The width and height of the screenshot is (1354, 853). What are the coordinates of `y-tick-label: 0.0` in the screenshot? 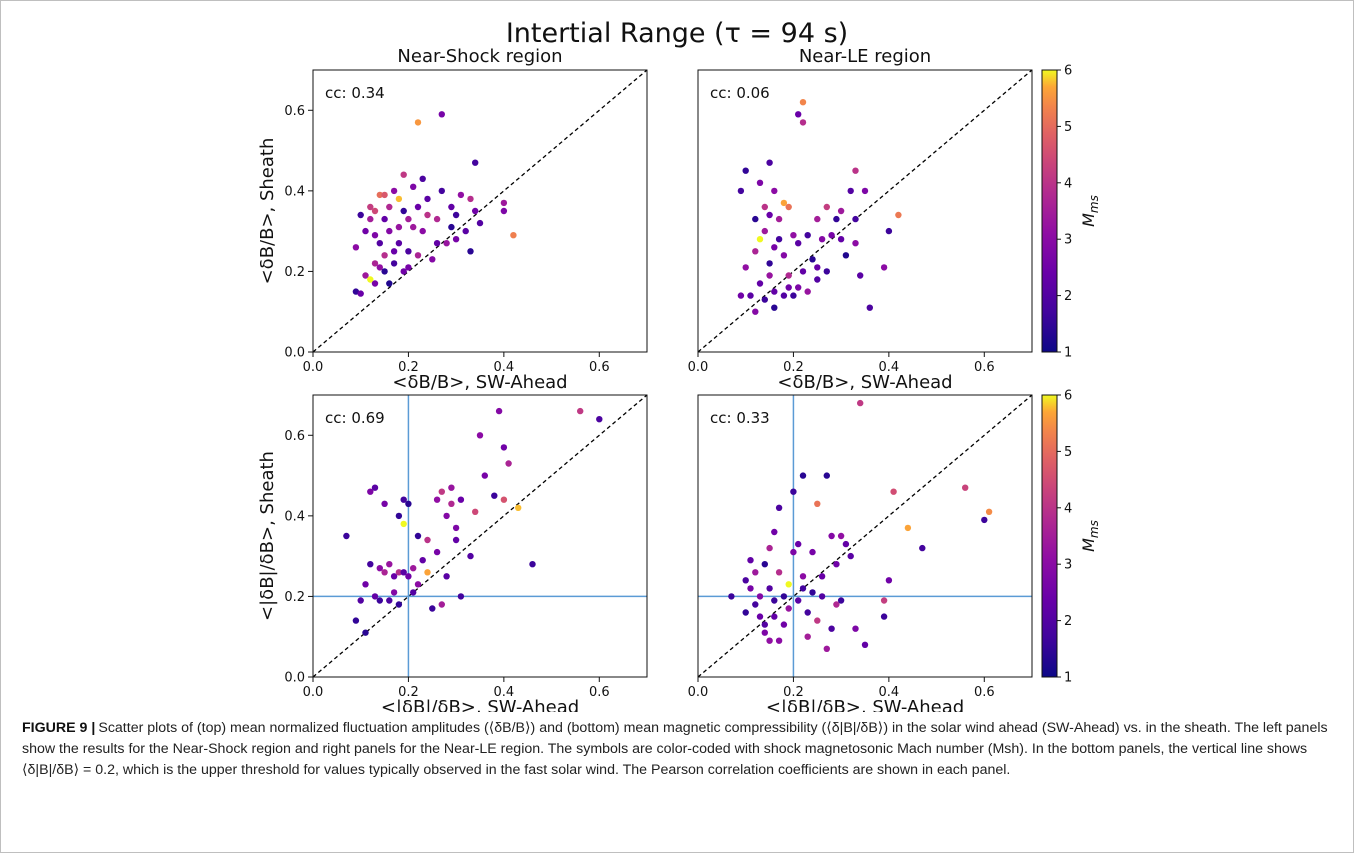 It's located at (294, 353).